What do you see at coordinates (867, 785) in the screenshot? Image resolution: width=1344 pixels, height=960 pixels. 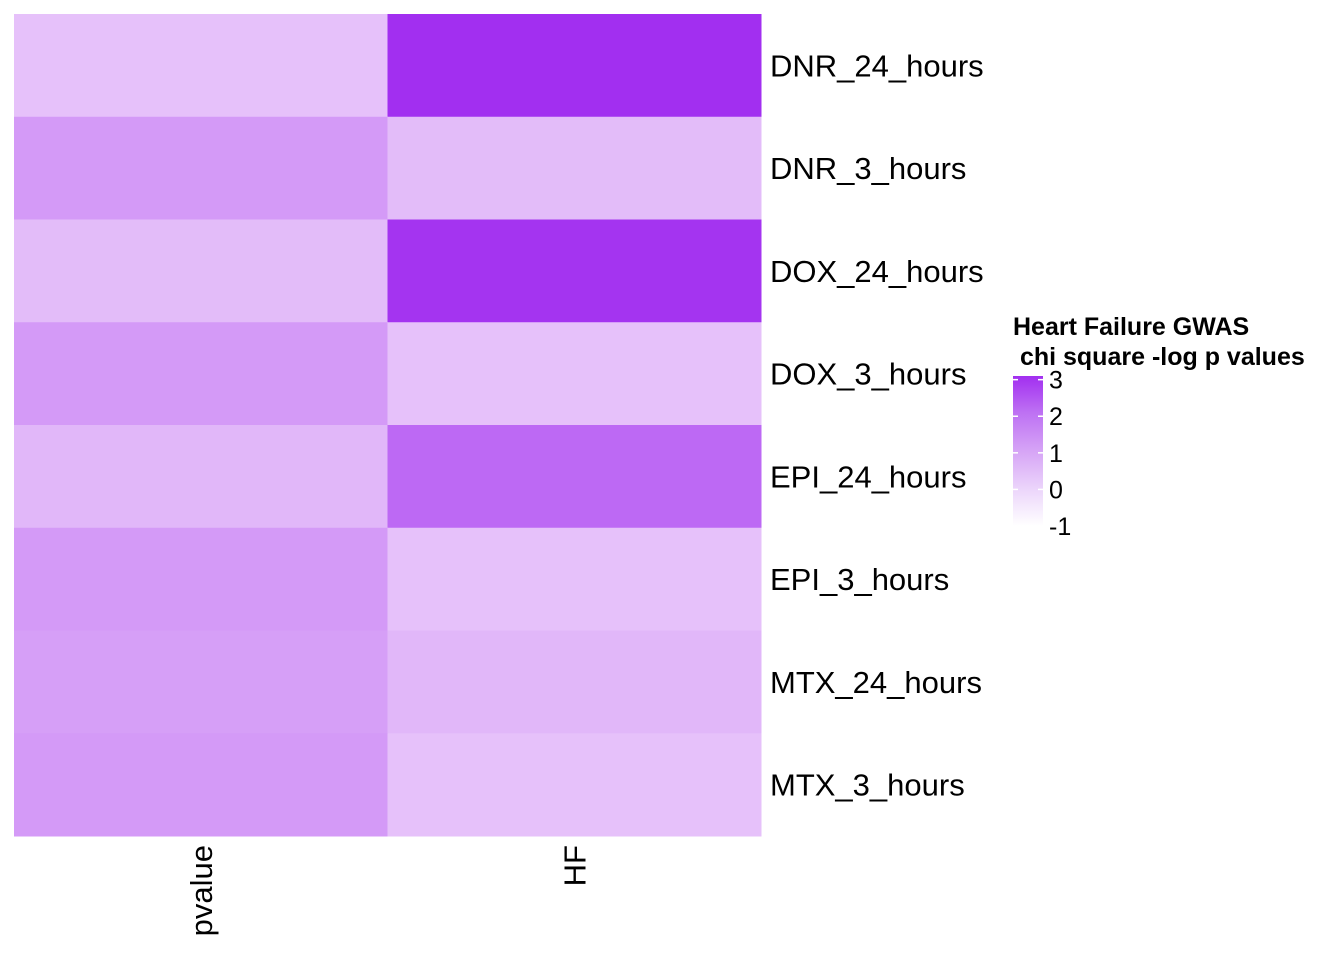 I see `row-label: MTX_3_hours` at bounding box center [867, 785].